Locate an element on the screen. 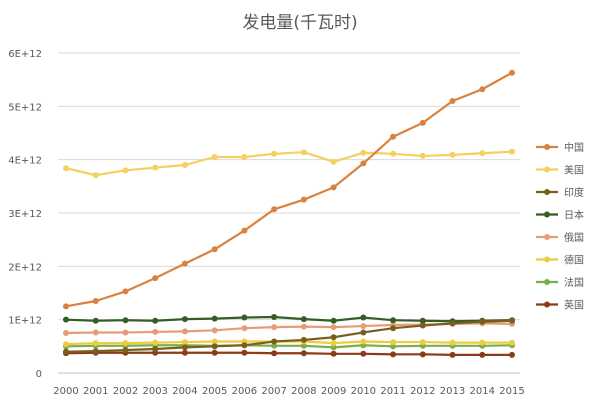 The height and width of the screenshot is (405, 600). y-tick-label: 2E+12 is located at coordinates (25, 267).